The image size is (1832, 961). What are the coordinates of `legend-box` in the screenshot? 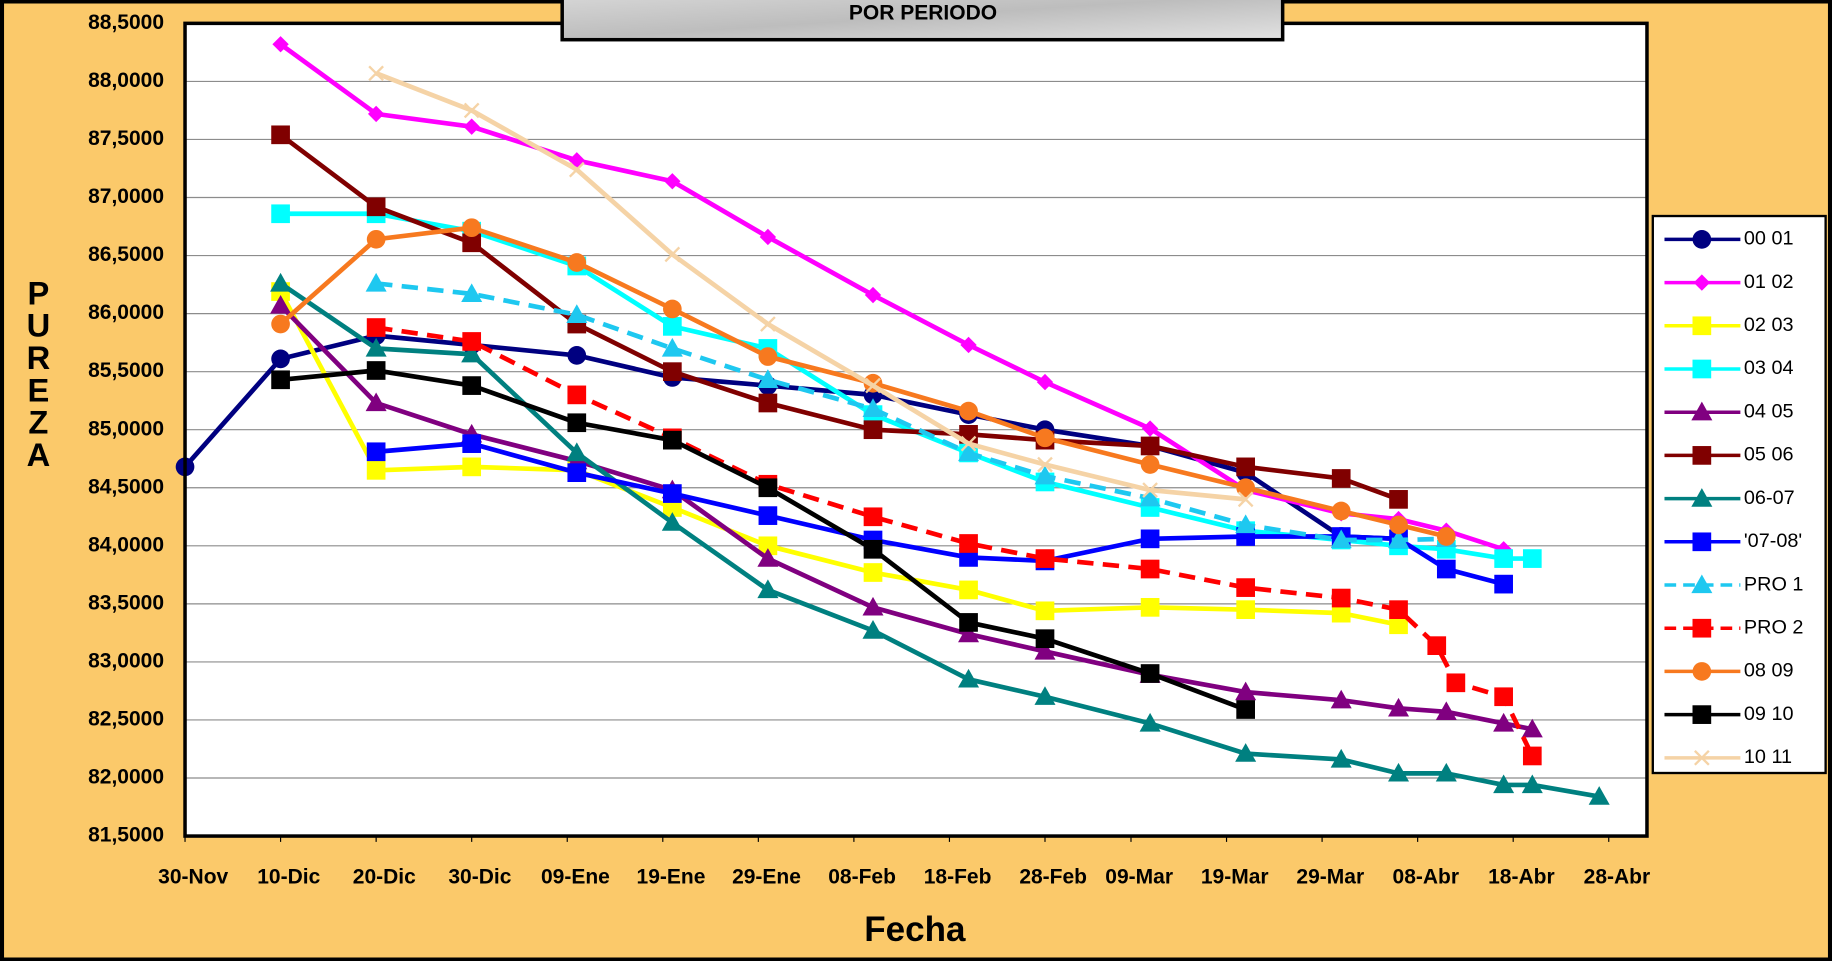 It's located at (1739, 494).